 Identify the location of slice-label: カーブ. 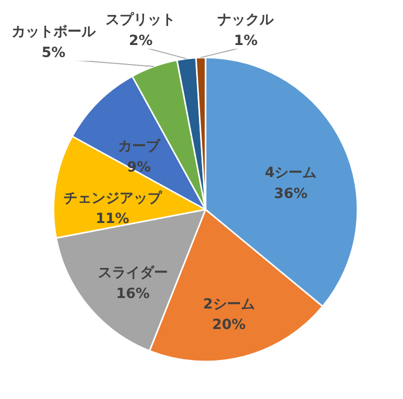
(139, 145).